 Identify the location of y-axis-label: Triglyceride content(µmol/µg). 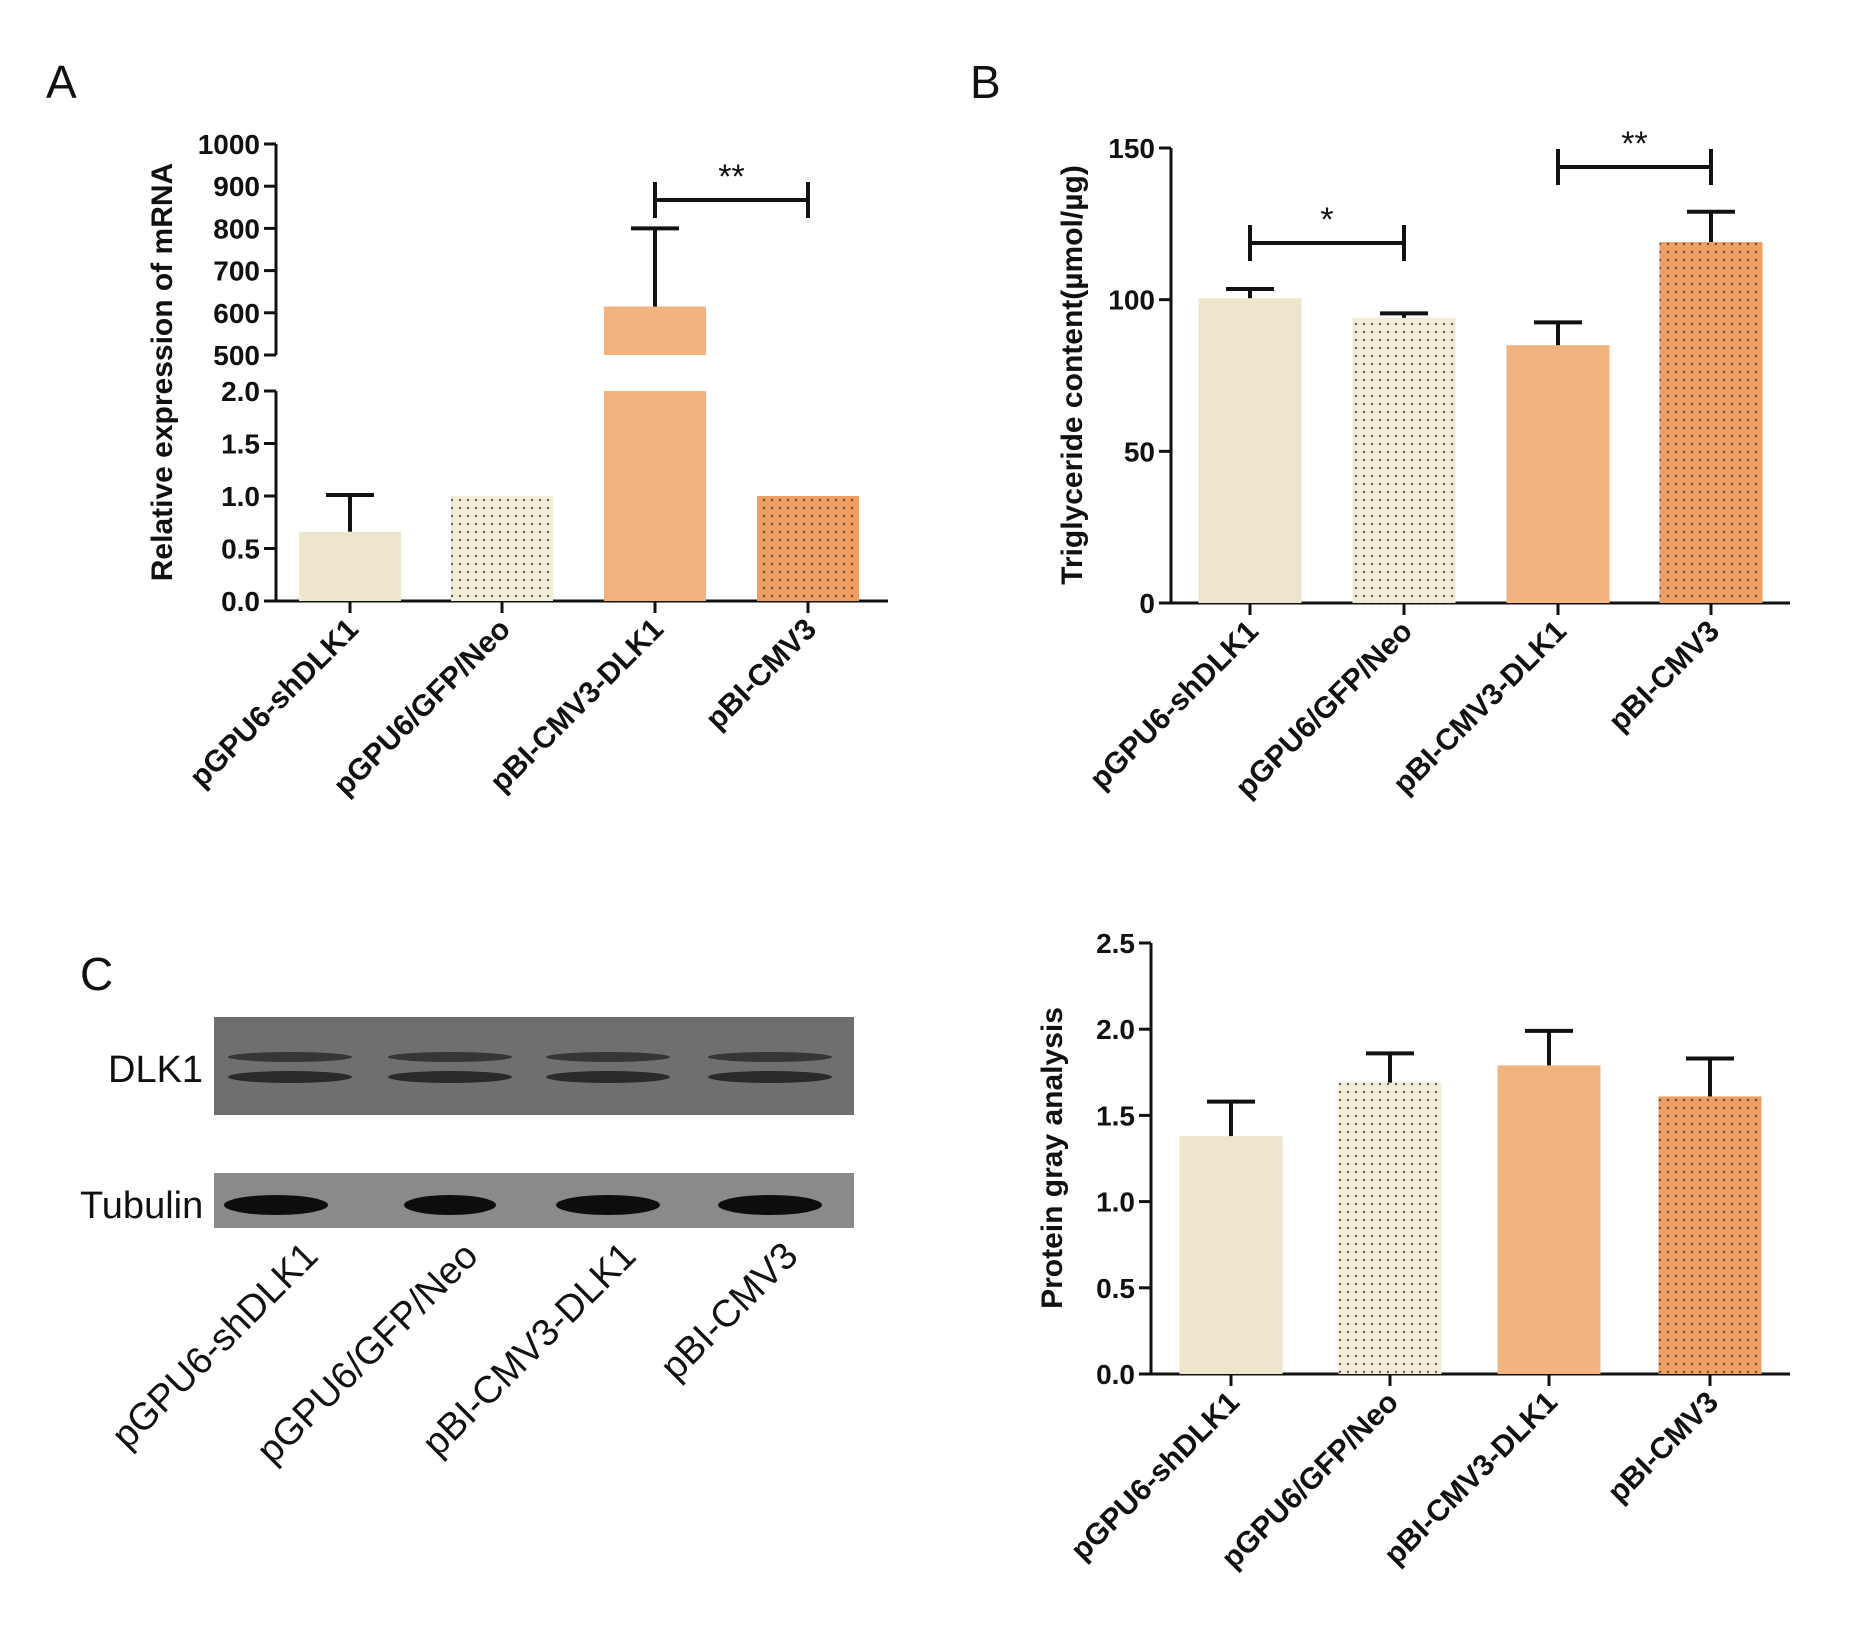
(1072, 375).